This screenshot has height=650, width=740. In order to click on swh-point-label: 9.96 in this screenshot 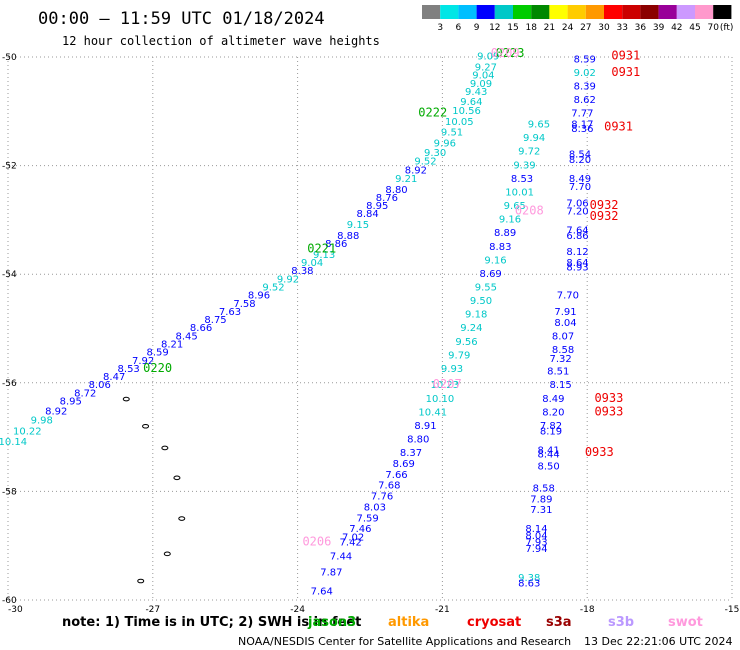, I will do `click(445, 144)`.